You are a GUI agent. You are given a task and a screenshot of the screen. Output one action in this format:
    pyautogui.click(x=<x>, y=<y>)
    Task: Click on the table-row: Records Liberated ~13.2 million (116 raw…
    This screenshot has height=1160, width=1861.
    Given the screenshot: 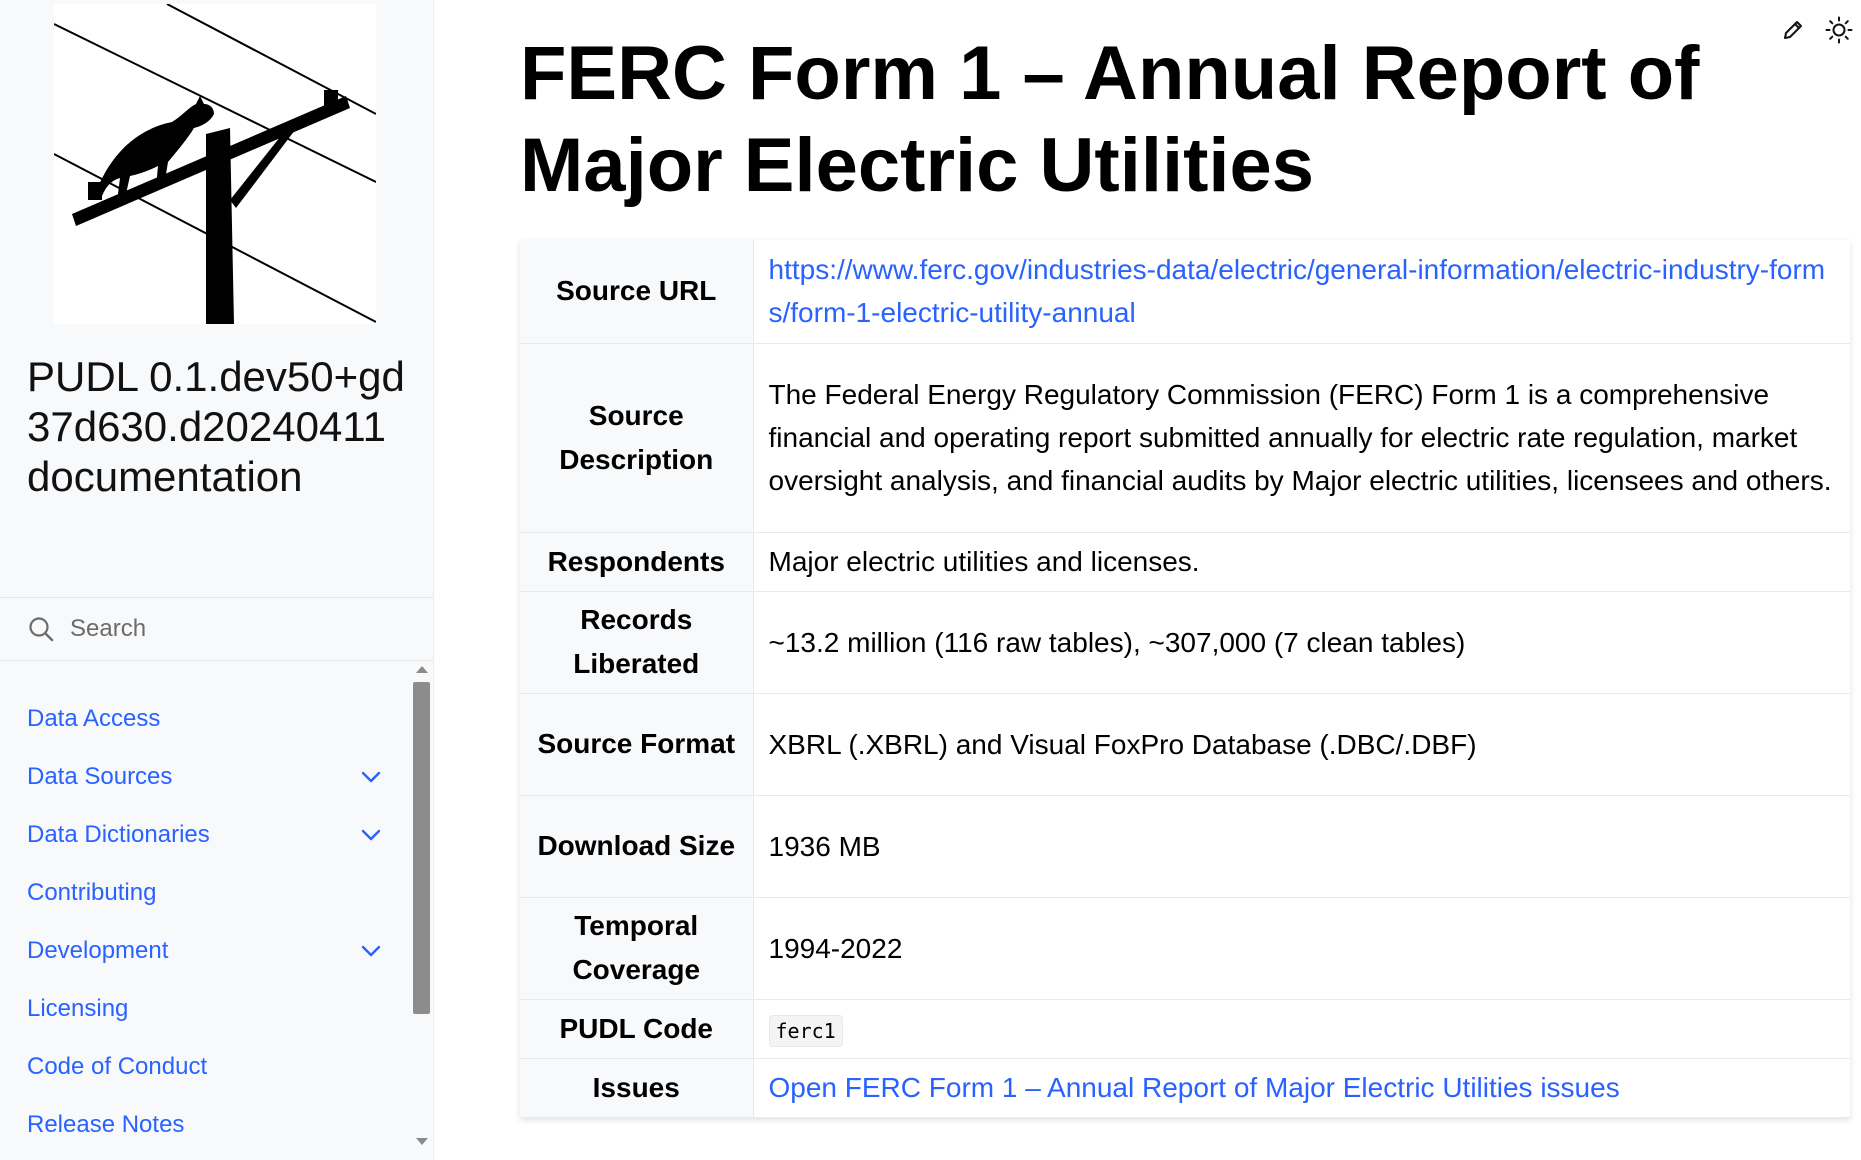 What is the action you would take?
    pyautogui.click(x=1185, y=642)
    